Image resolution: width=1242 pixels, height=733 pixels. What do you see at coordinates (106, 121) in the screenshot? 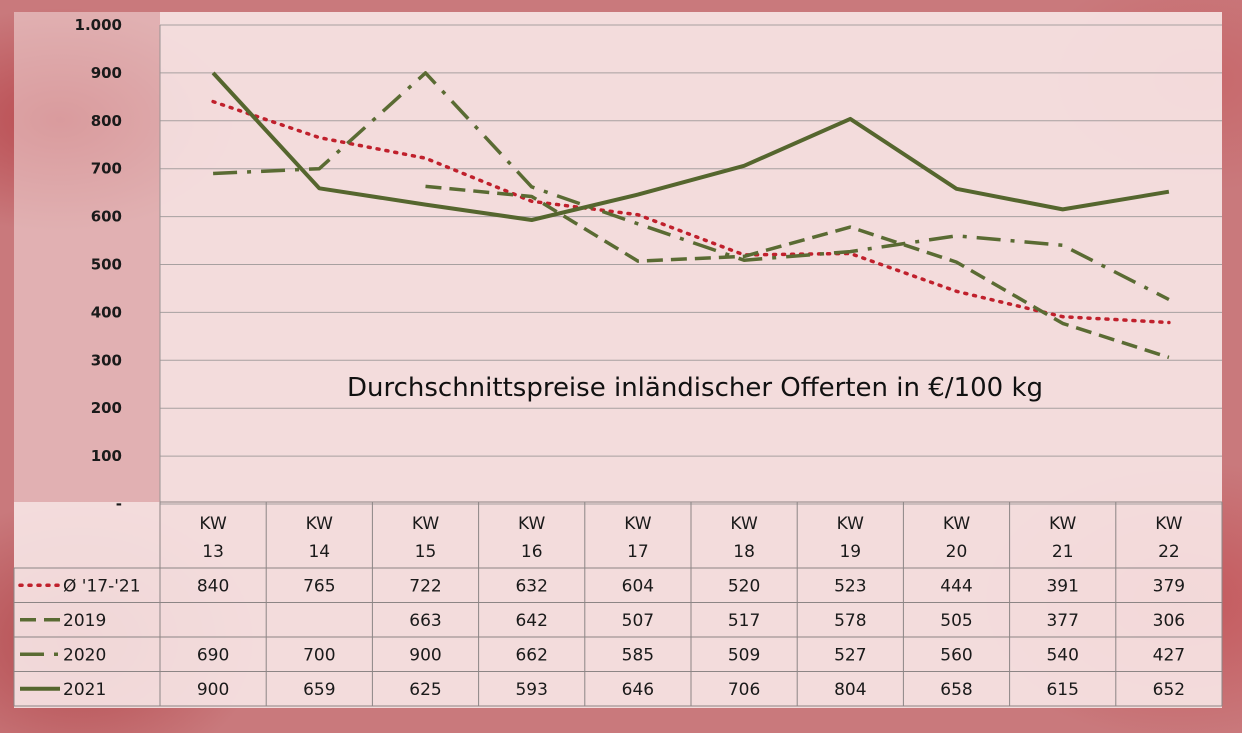
I see `y-tick-label: 800` at bounding box center [106, 121].